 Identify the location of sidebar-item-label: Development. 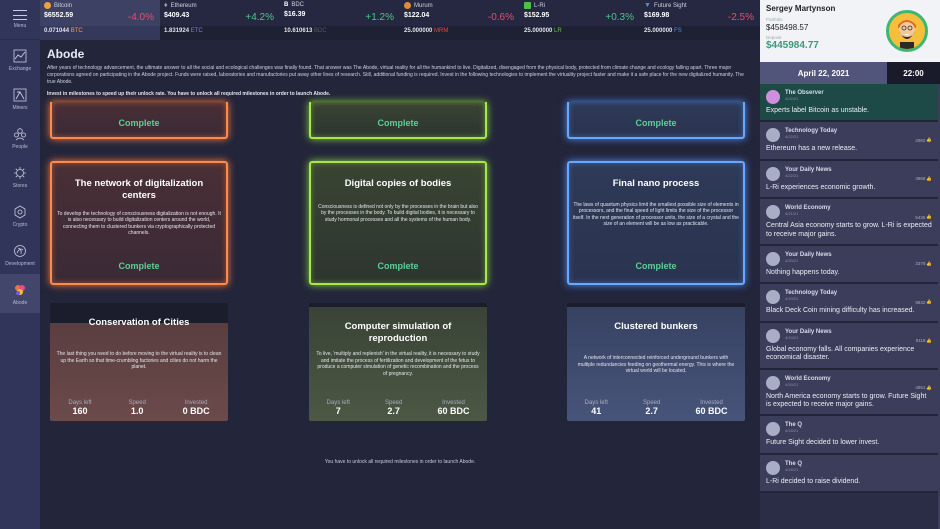
(20, 263).